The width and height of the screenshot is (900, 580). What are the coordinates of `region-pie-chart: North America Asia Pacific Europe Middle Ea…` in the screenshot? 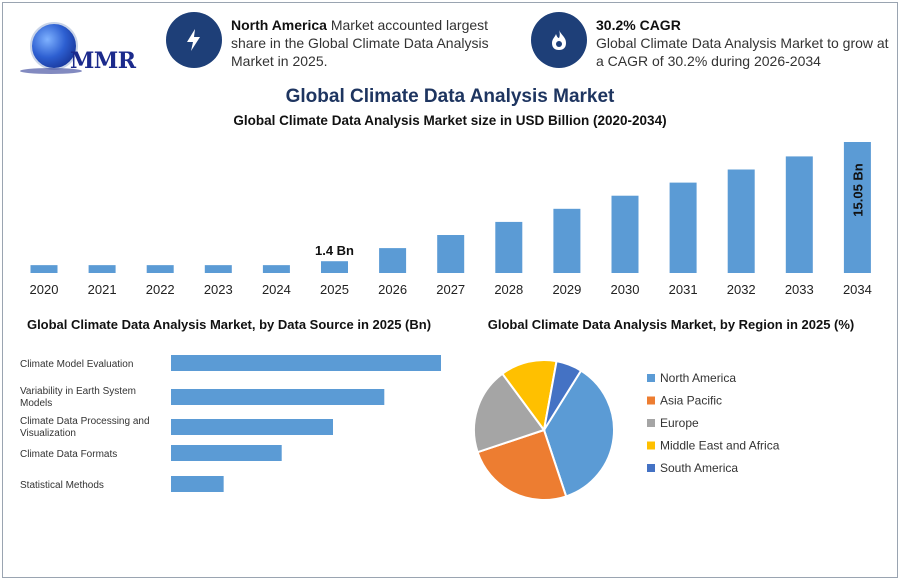 It's located at (626, 430).